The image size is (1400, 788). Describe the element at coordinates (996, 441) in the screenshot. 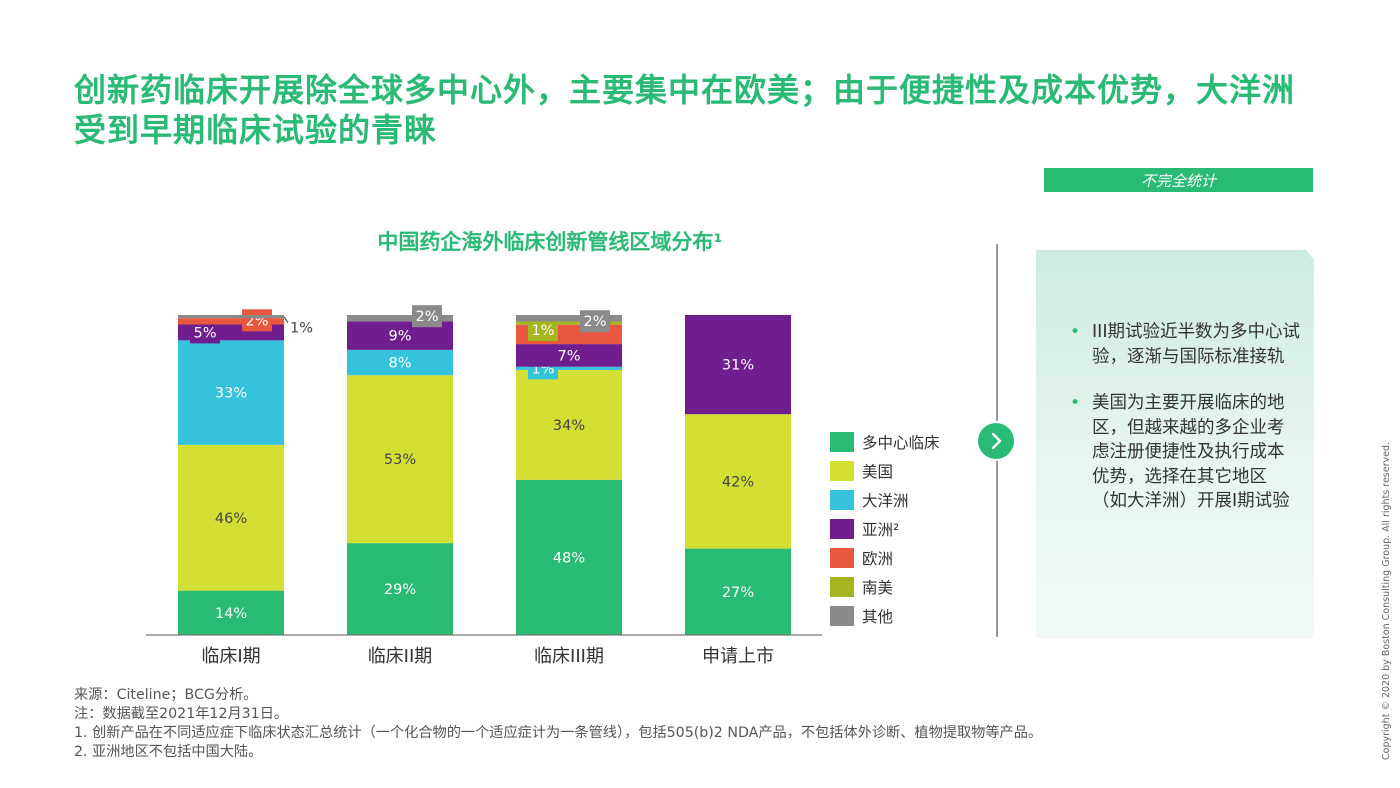

I see `chevron-right-icon` at that location.